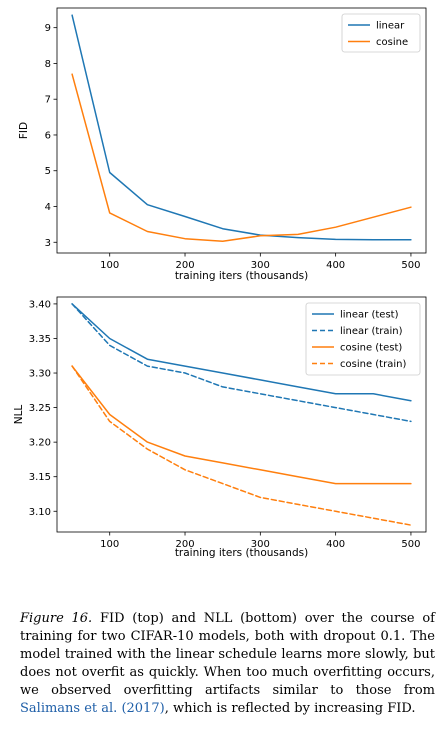  What do you see at coordinates (48, 100) in the screenshot?
I see `y-tick-label: 7` at bounding box center [48, 100].